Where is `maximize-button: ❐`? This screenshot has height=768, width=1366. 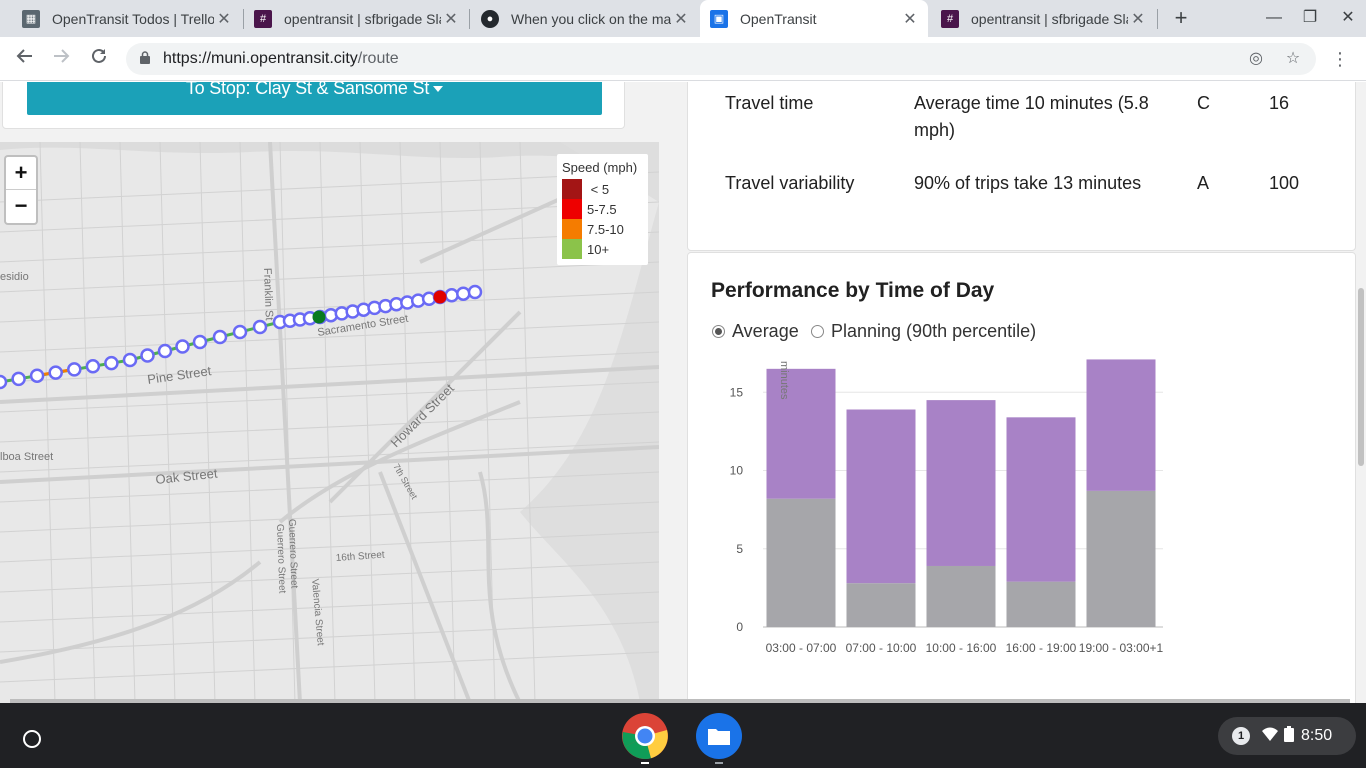
maximize-button: ❐ is located at coordinates (1310, 17).